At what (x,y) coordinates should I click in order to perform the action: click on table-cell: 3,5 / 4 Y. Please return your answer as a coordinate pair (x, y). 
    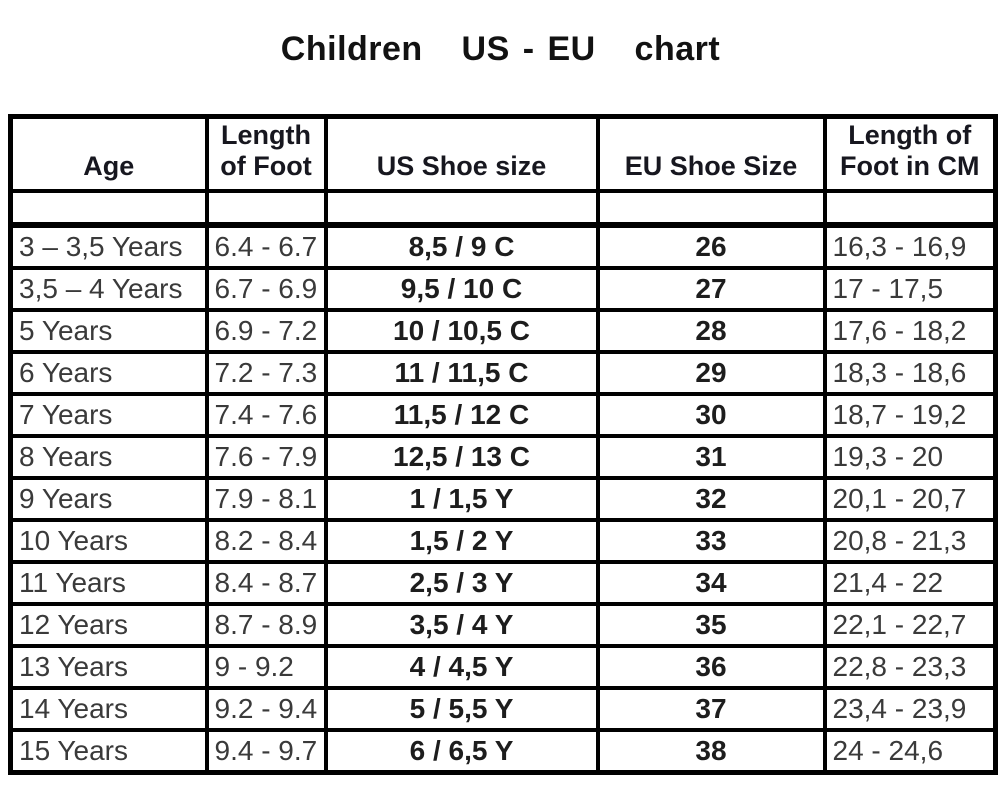
    Looking at the image, I should click on (461, 624).